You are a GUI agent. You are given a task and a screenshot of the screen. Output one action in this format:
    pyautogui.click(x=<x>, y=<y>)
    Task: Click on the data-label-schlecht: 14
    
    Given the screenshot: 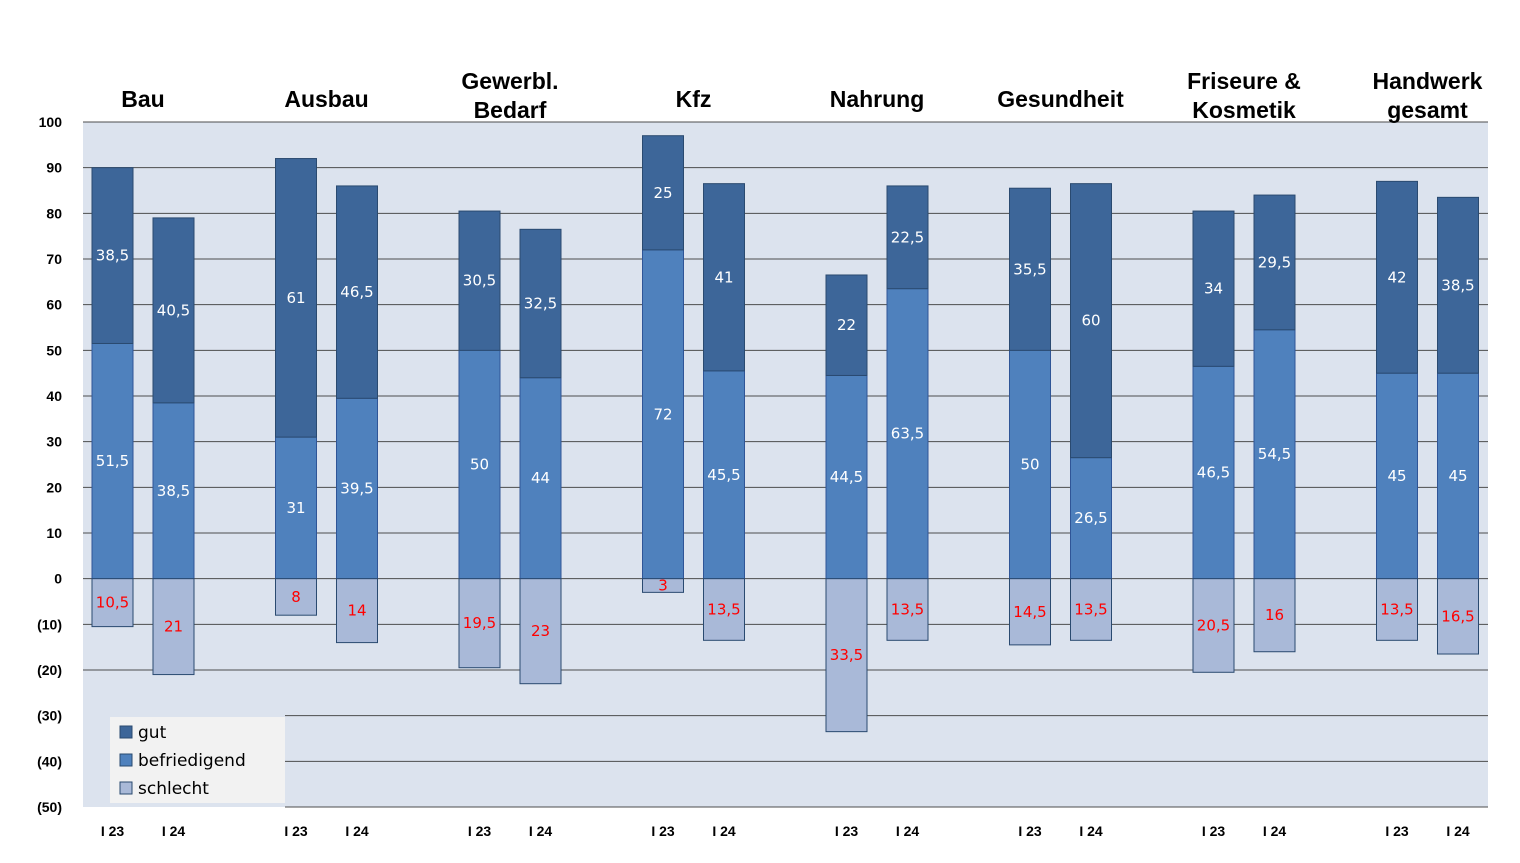 What is the action you would take?
    pyautogui.click(x=356, y=611)
    